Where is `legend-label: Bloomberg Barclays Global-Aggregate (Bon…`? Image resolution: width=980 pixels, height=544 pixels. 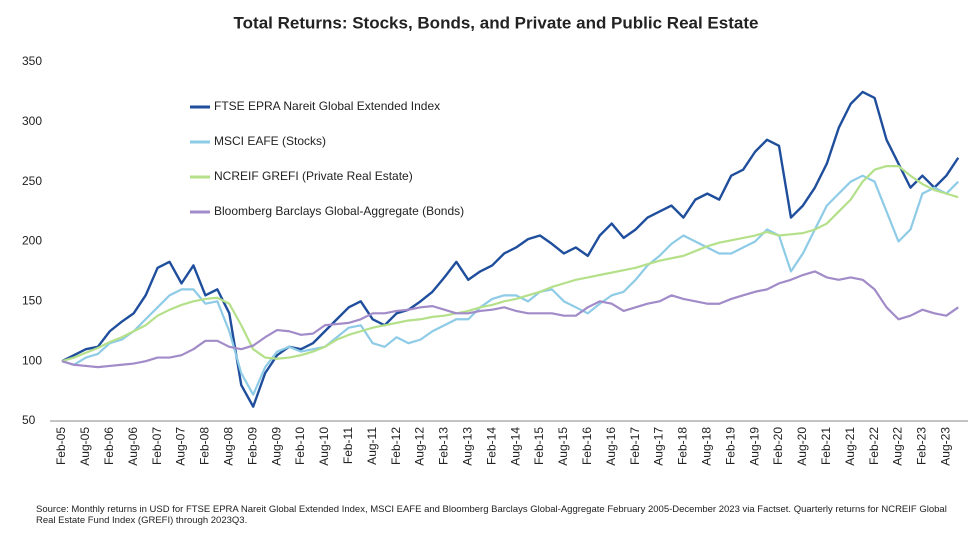 legend-label: Bloomberg Barclays Global-Aggregate (Bon… is located at coordinates (339, 211).